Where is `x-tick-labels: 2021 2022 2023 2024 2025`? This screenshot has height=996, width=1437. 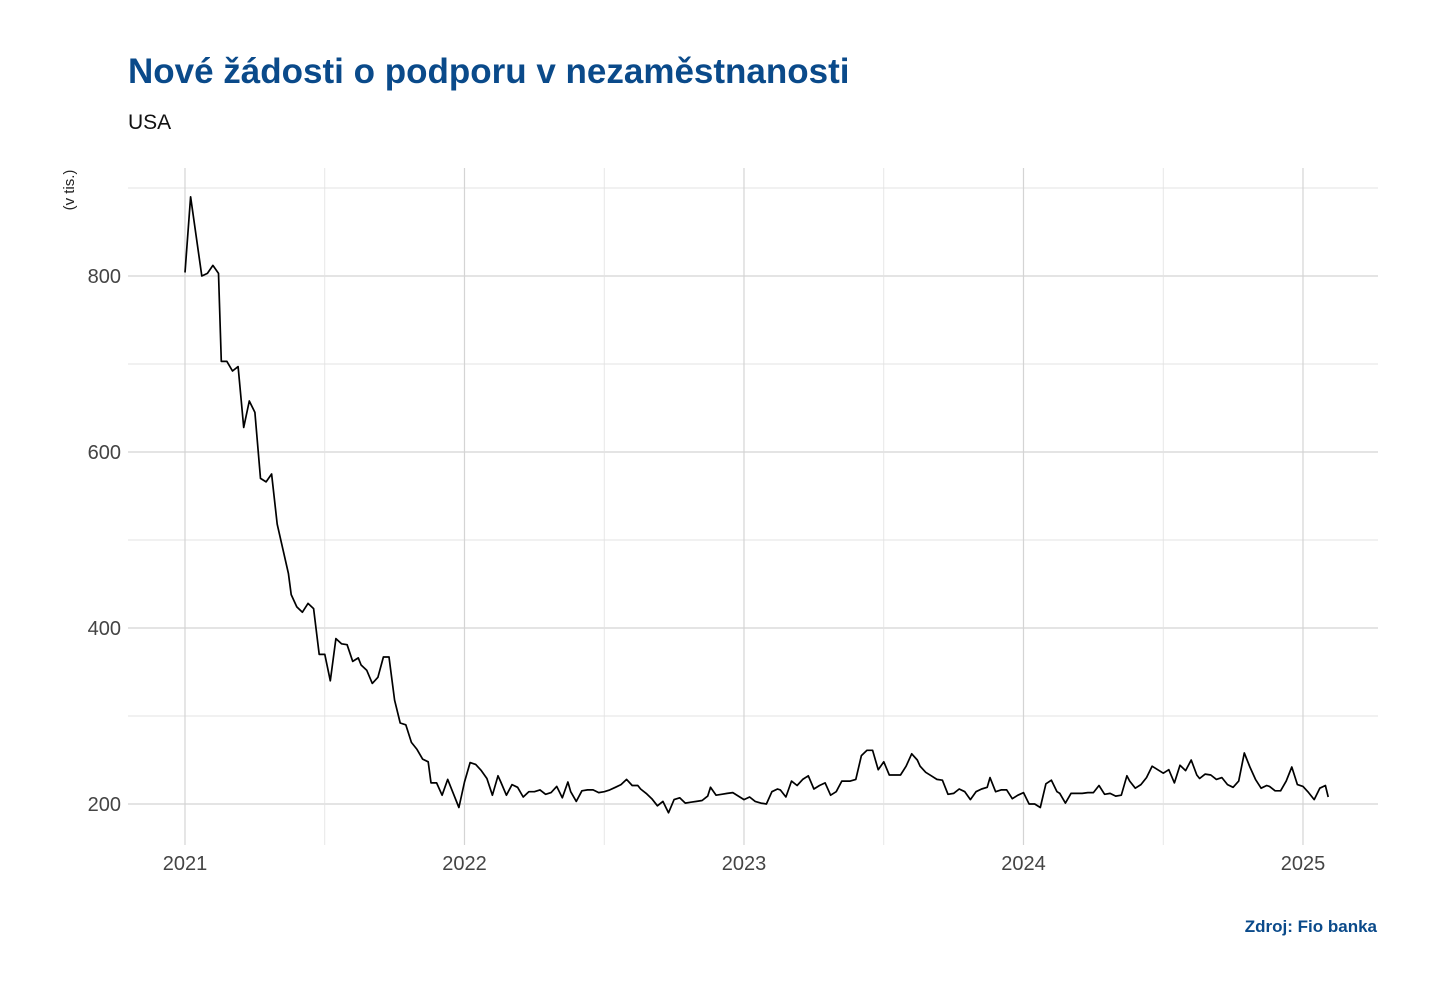
x-tick-labels: 2021 2022 2023 2024 2025 is located at coordinates (744, 864).